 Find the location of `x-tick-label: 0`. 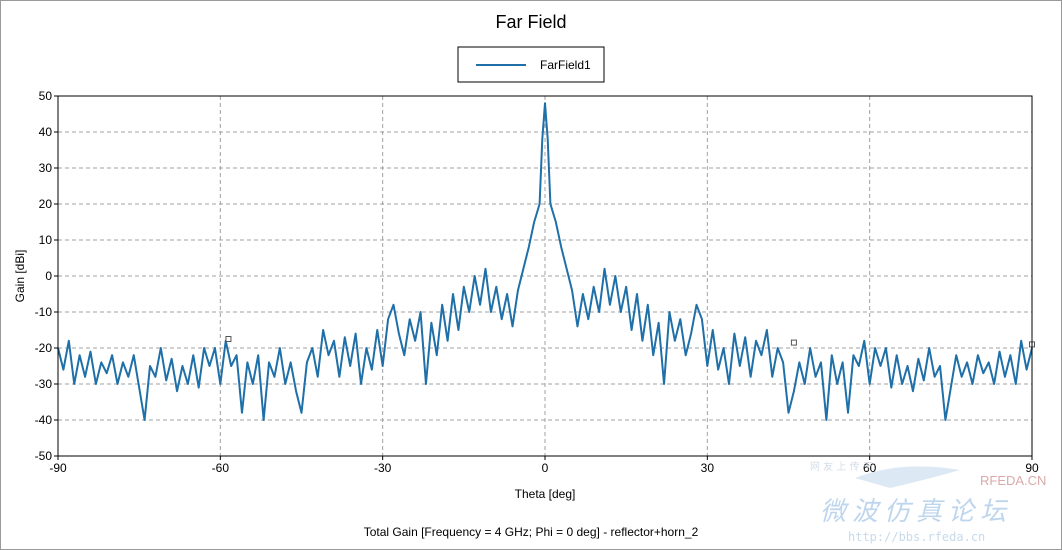

x-tick-label: 0 is located at coordinates (545, 468).